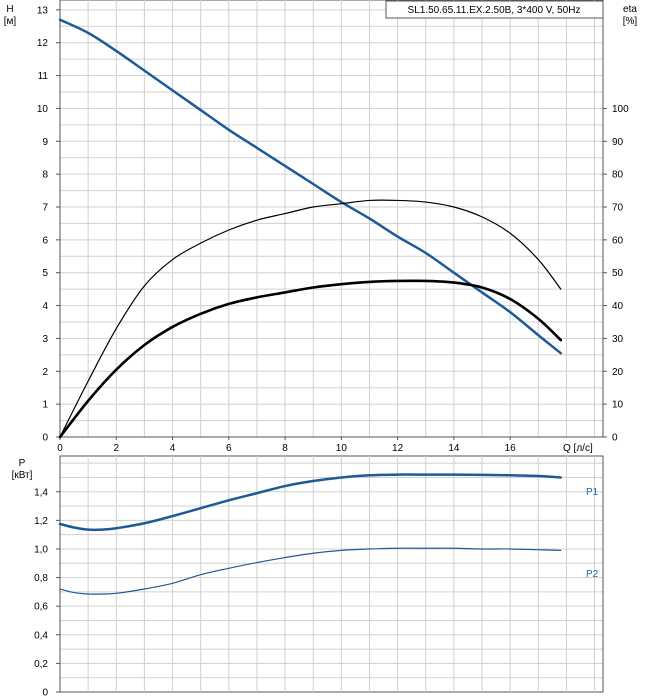 This screenshot has height=700, width=658. I want to click on p2-legend-label: P2, so click(592, 574).